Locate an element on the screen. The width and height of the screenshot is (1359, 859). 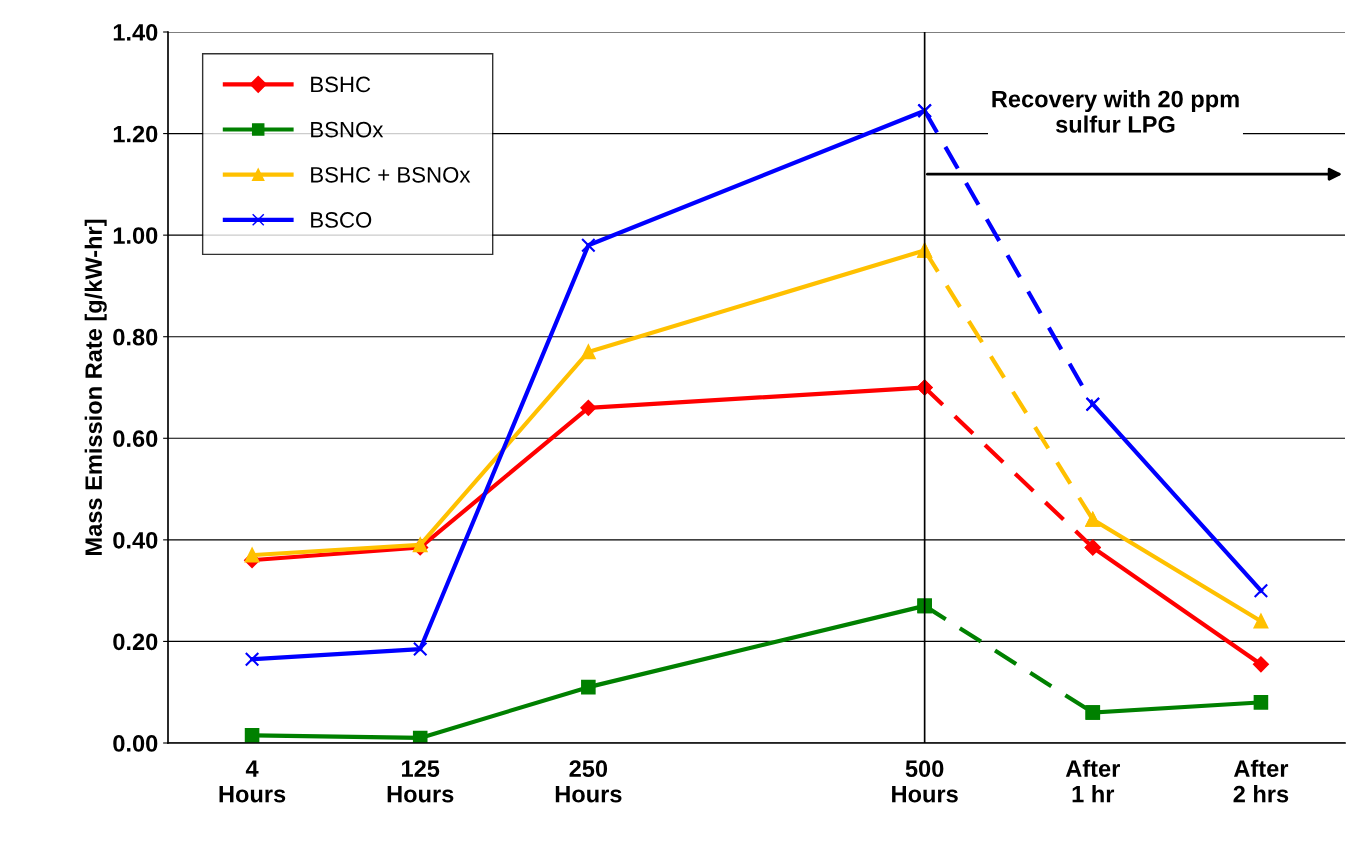
x-tick-label: After 2 hrs is located at coordinates (1261, 781).